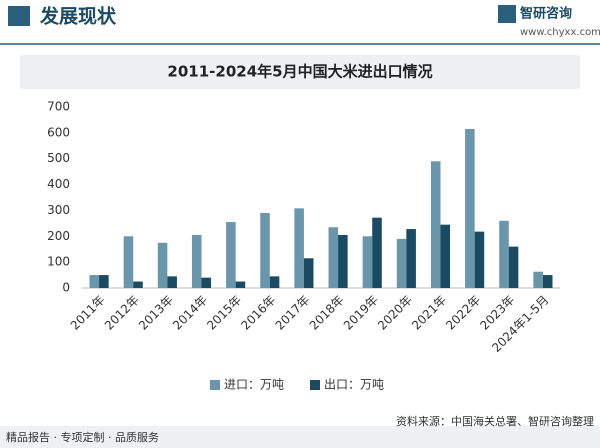 Image resolution: width=600 pixels, height=448 pixels. Describe the element at coordinates (293, 313) in the screenshot. I see `x-tick-label: 2017年` at that location.